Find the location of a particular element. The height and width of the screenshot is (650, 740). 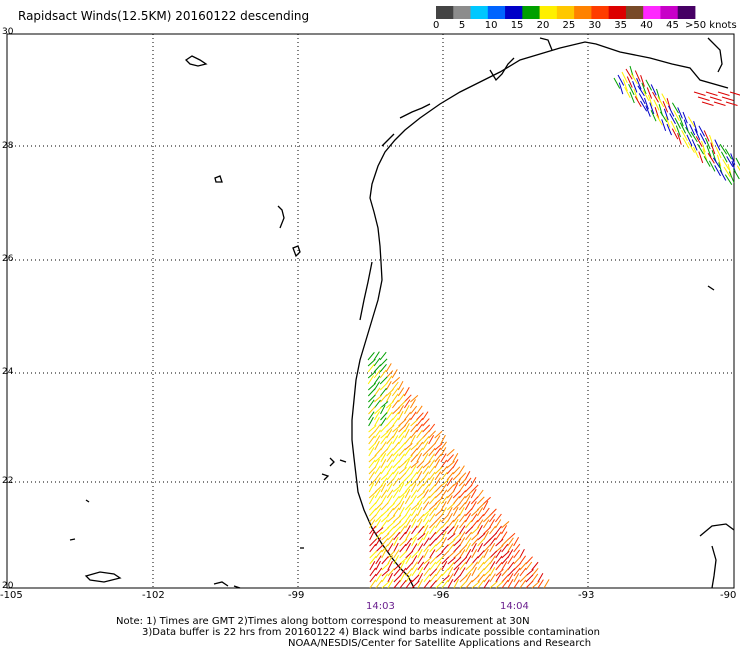

lat-label: 24 is located at coordinates (8, 372).